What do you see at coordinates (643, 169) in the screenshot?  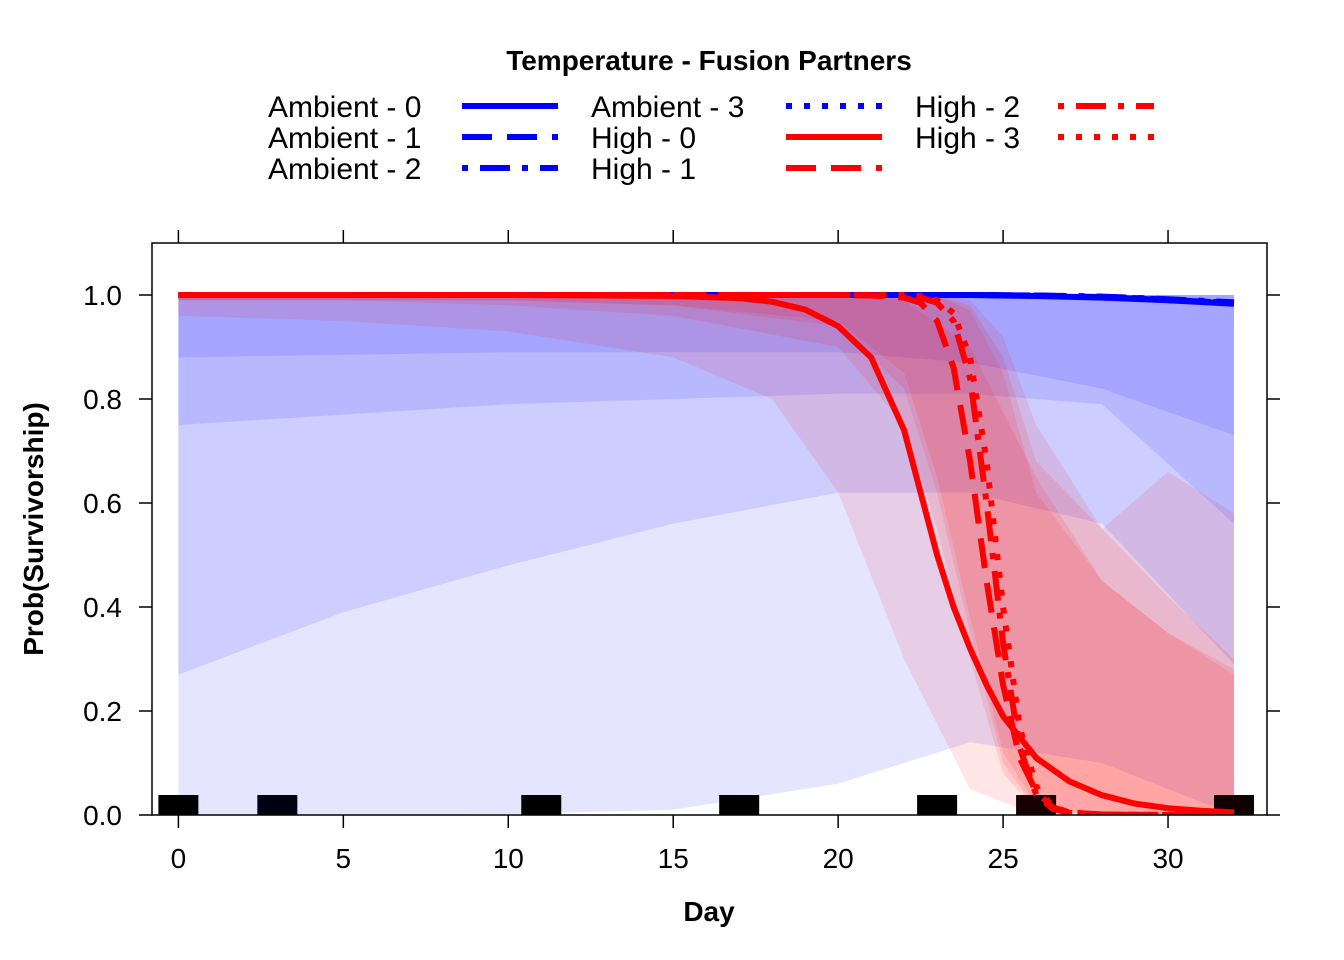 I see `legend-label-high-1: High - 1` at bounding box center [643, 169].